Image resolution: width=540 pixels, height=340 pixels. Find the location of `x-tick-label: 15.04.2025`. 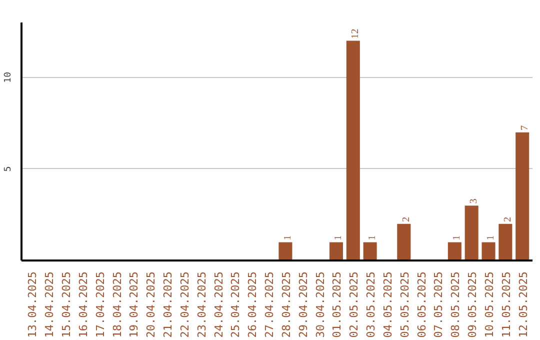

x-tick-label: 15.04.2025 is located at coordinates (66, 304).